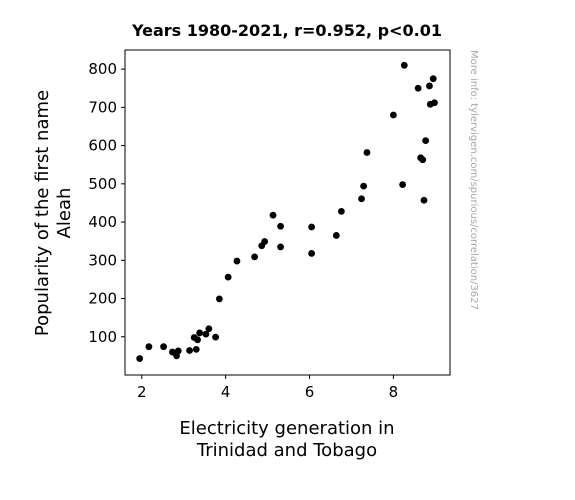 The width and height of the screenshot is (575, 500). I want to click on y-tick-label: 700, so click(102, 107).